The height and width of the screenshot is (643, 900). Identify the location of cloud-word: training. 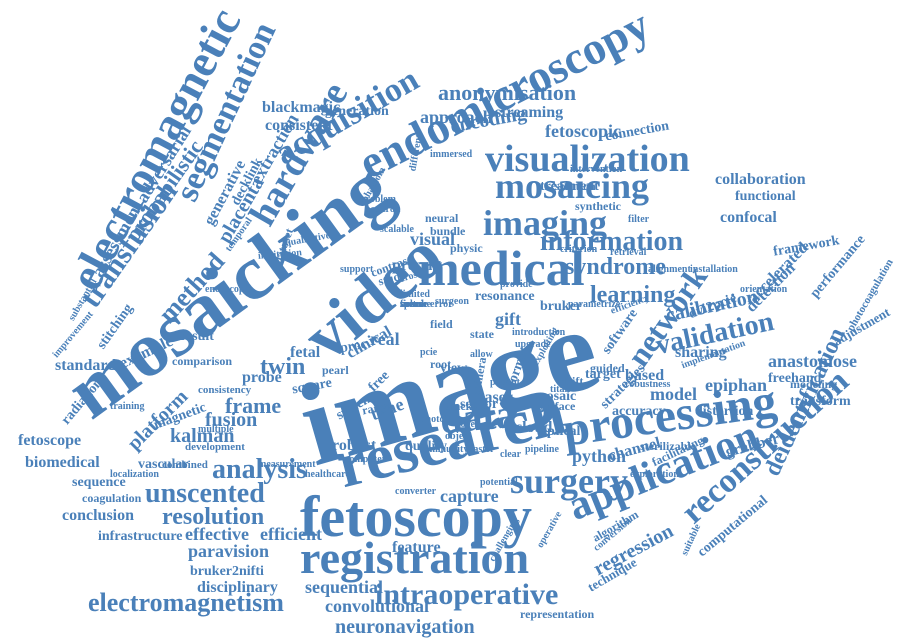
(127, 406).